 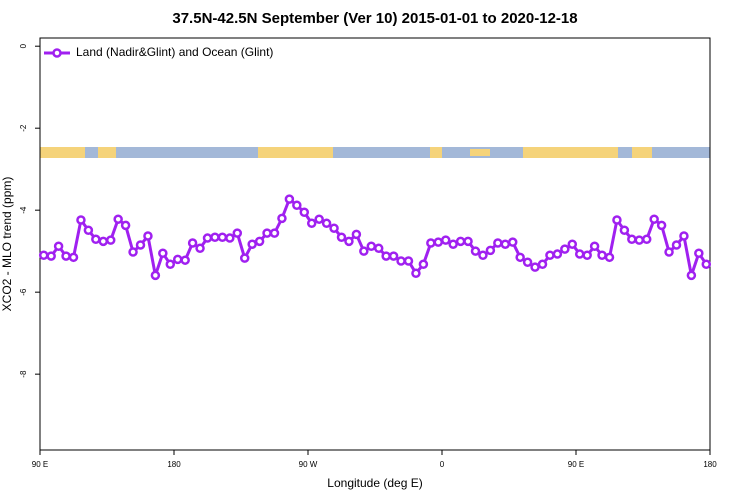 What do you see at coordinates (23, 374) in the screenshot?
I see `y-tick-label: -8` at bounding box center [23, 374].